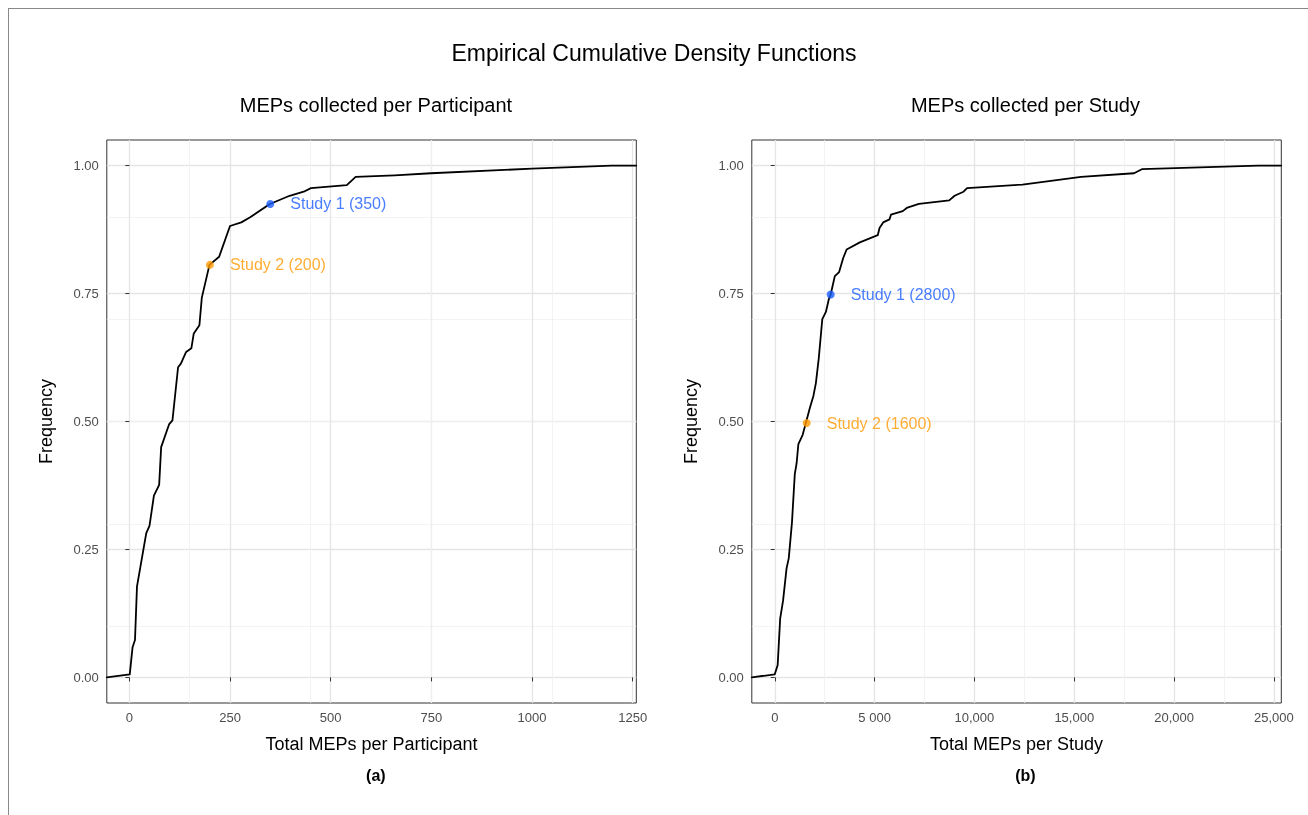  What do you see at coordinates (277, 265) in the screenshot?
I see `series-label: Study 2 (200)` at bounding box center [277, 265].